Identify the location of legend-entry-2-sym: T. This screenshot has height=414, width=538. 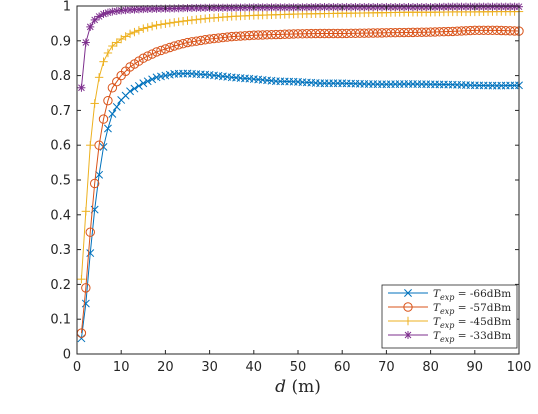
(437, 308).